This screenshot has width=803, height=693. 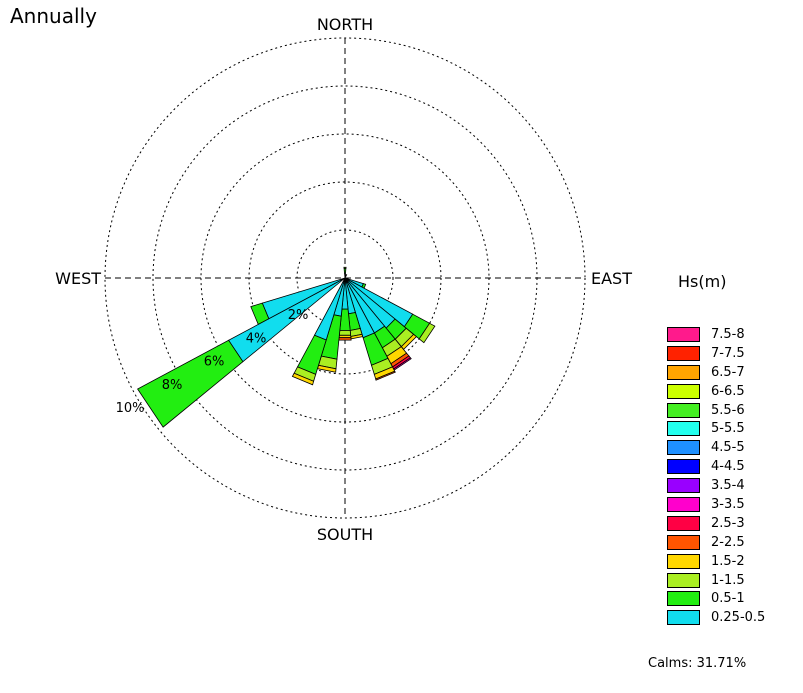 I want to click on south-label: SOUTH, so click(x=345, y=534).